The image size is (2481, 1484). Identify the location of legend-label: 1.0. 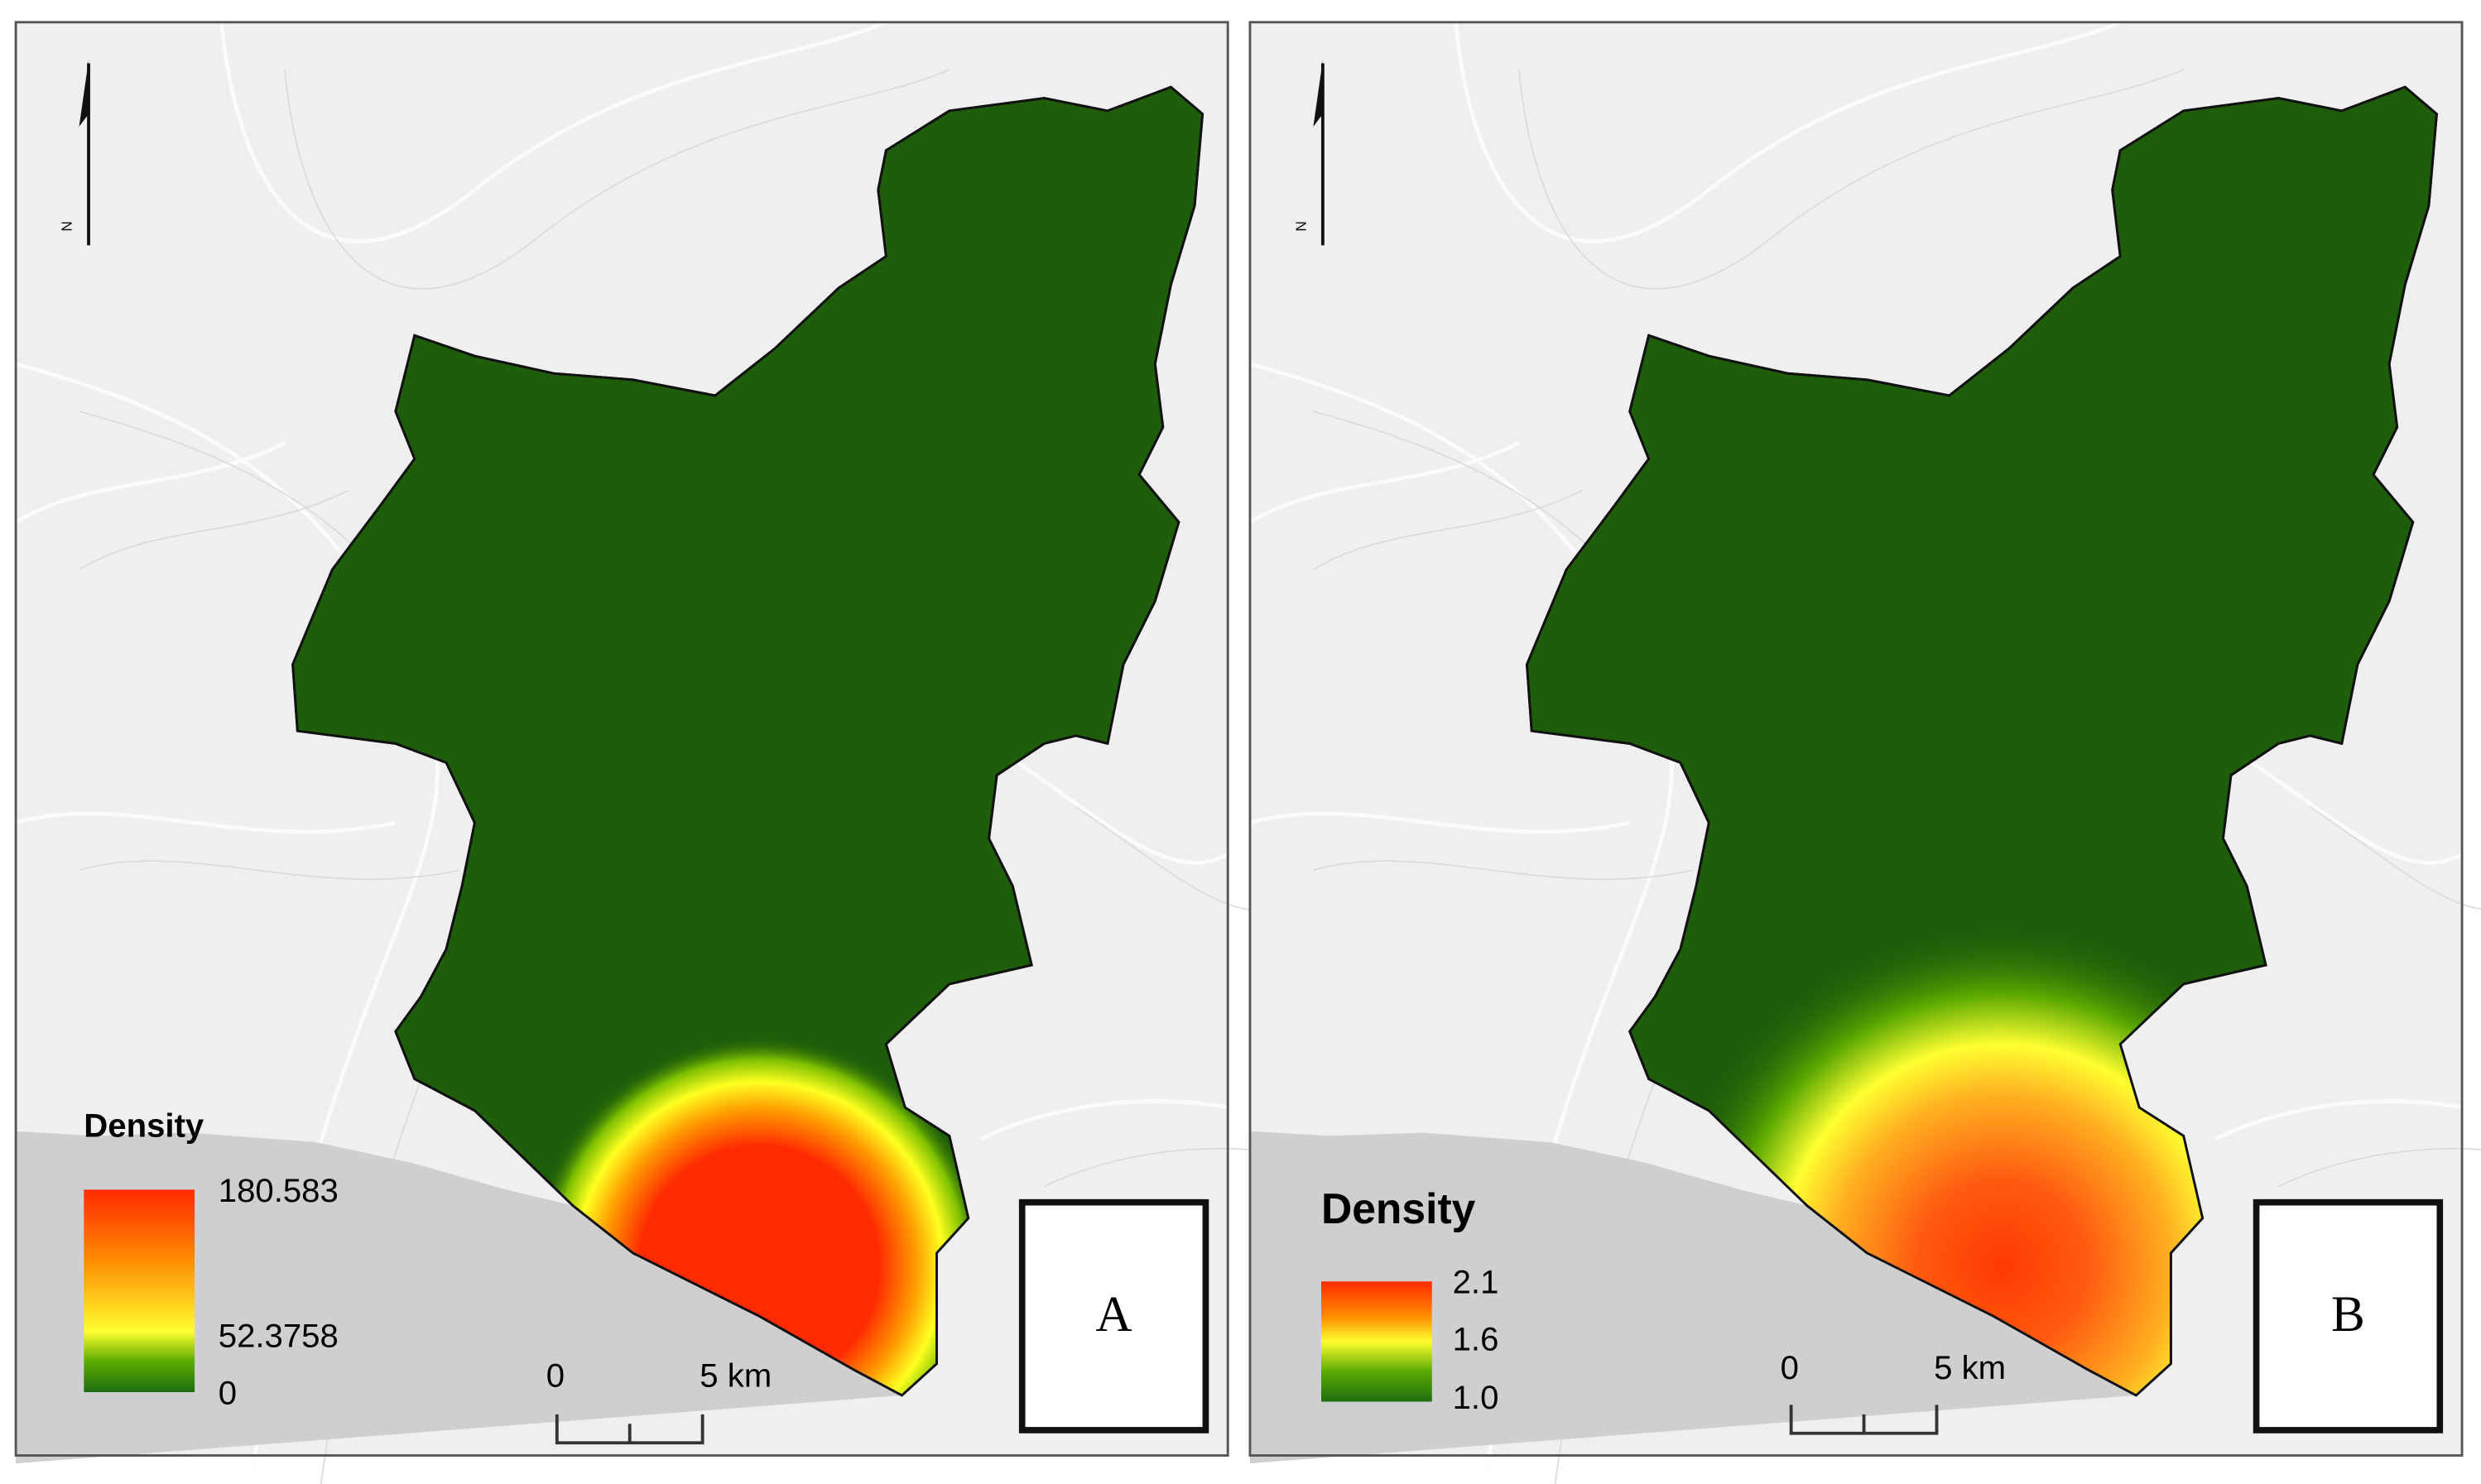
(1476, 1397).